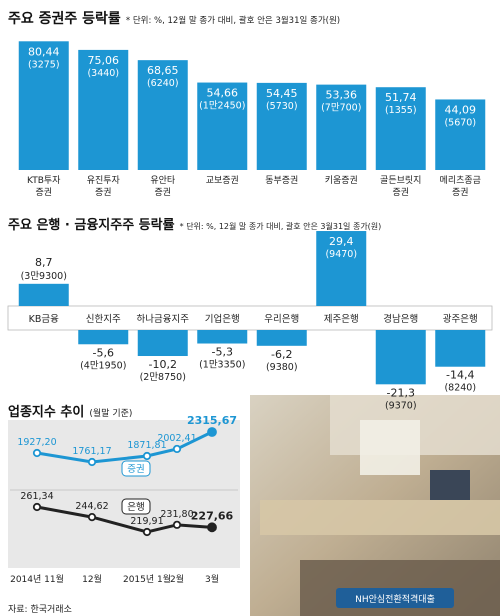 The image size is (500, 616). I want to click on securities-category-label: 유안타, so click(163, 180).